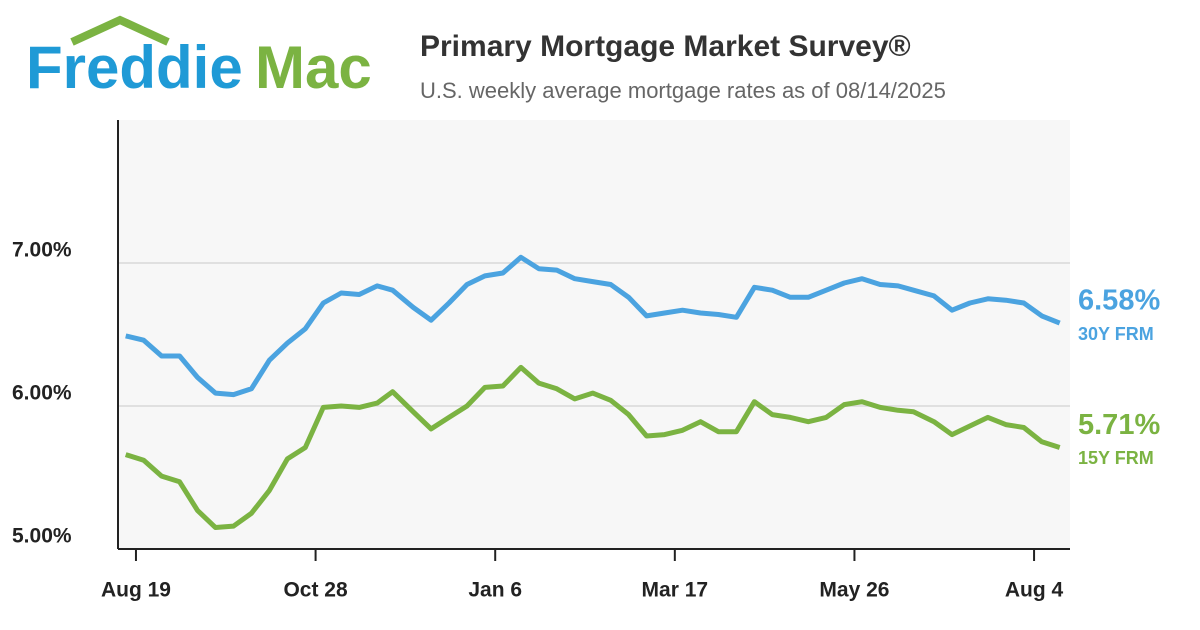 This screenshot has width=1200, height=630. Describe the element at coordinates (1116, 334) in the screenshot. I see `legend-label: 30Y FRM` at that location.